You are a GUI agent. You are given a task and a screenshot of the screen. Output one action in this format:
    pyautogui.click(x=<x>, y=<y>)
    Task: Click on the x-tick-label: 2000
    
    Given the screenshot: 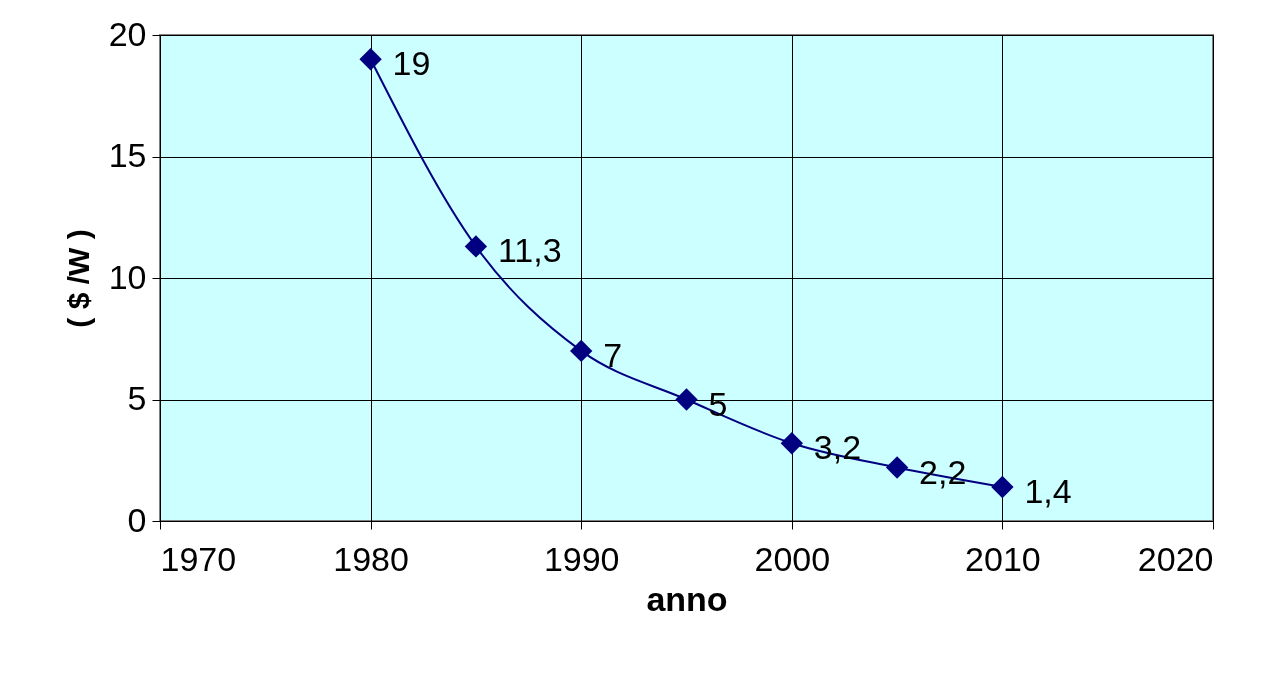 What is the action you would take?
    pyautogui.click(x=792, y=558)
    